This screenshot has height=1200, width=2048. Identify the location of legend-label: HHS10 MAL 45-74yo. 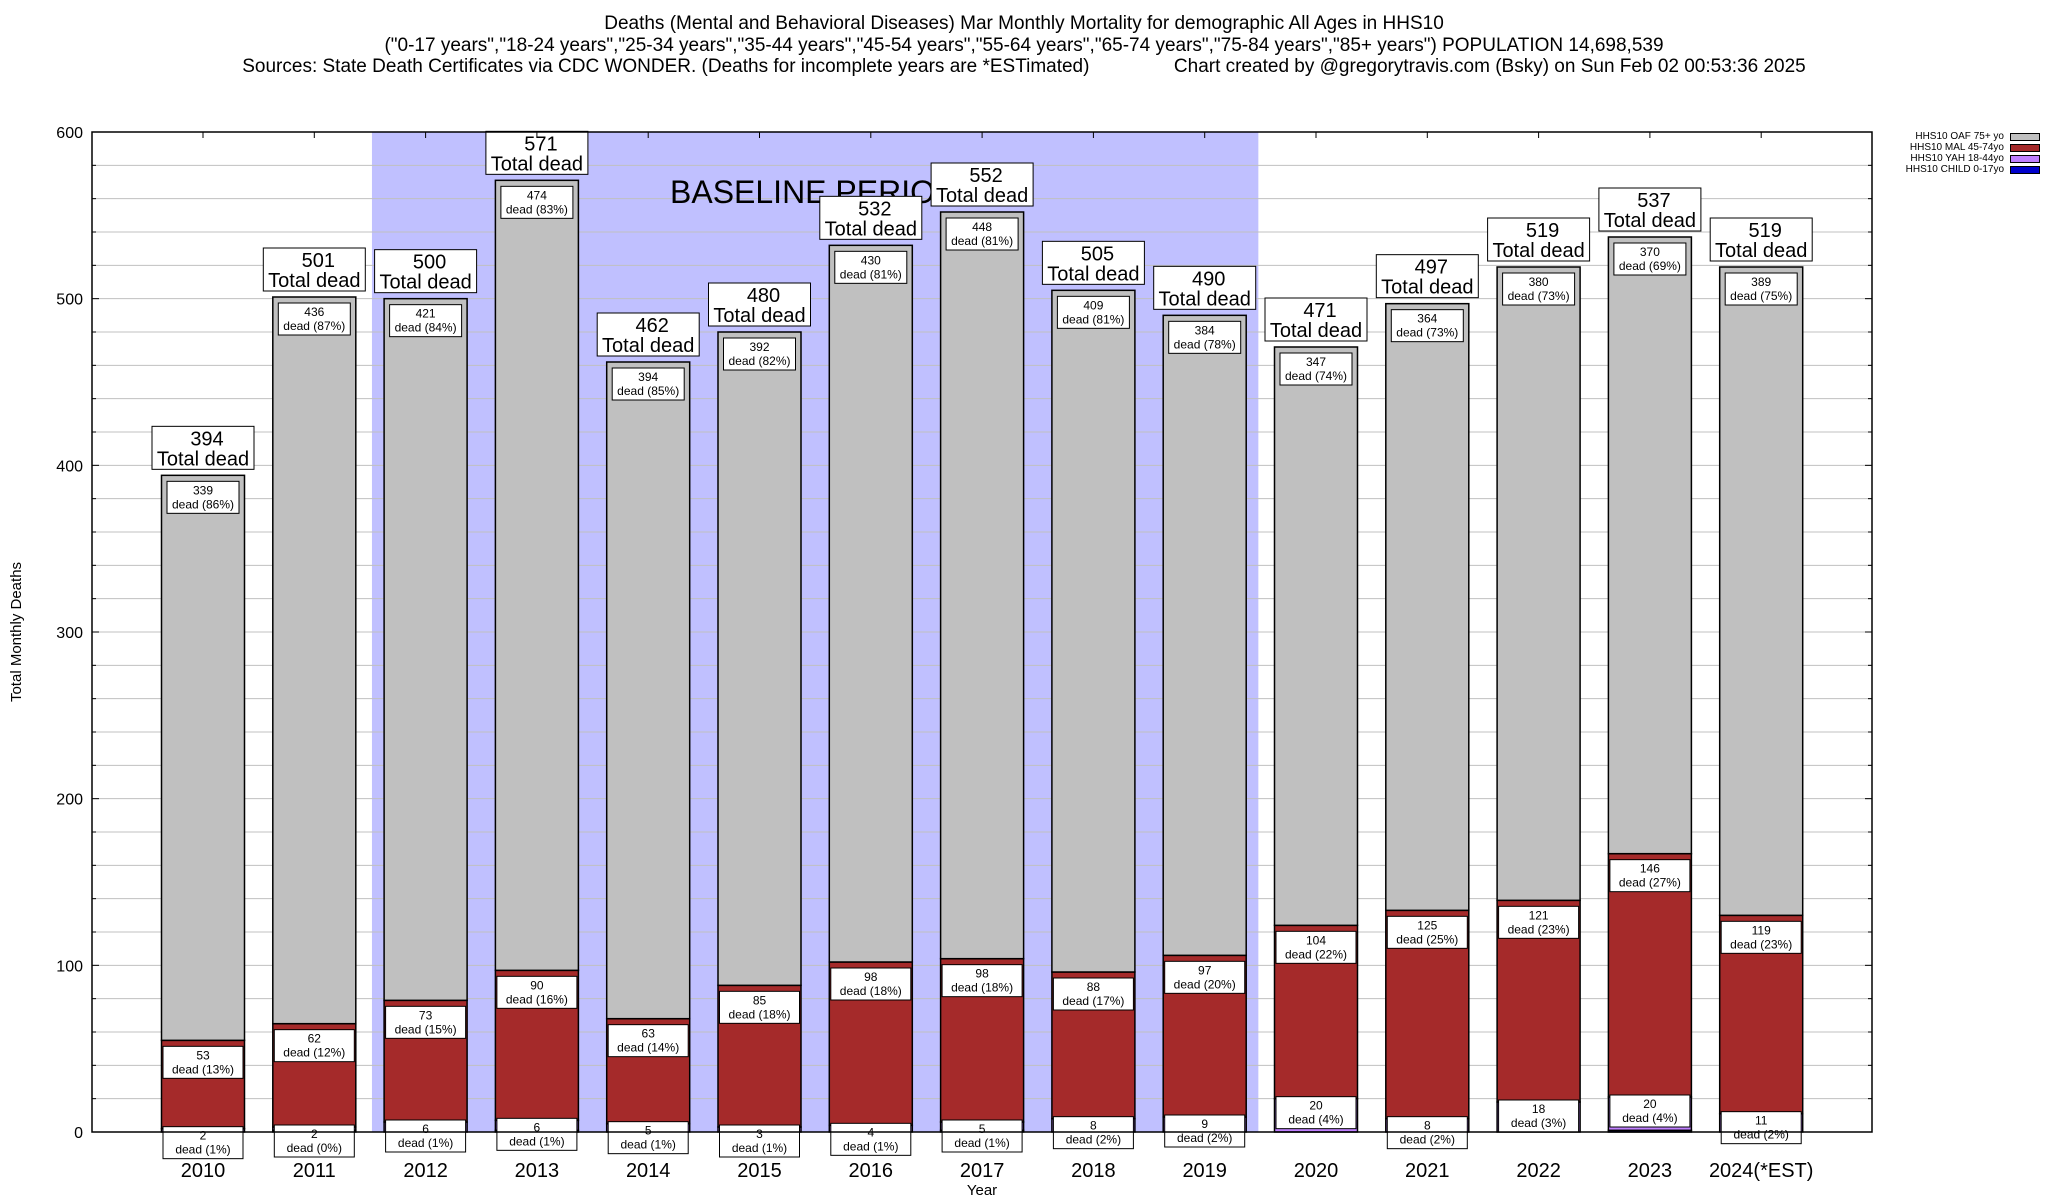
(1956, 147).